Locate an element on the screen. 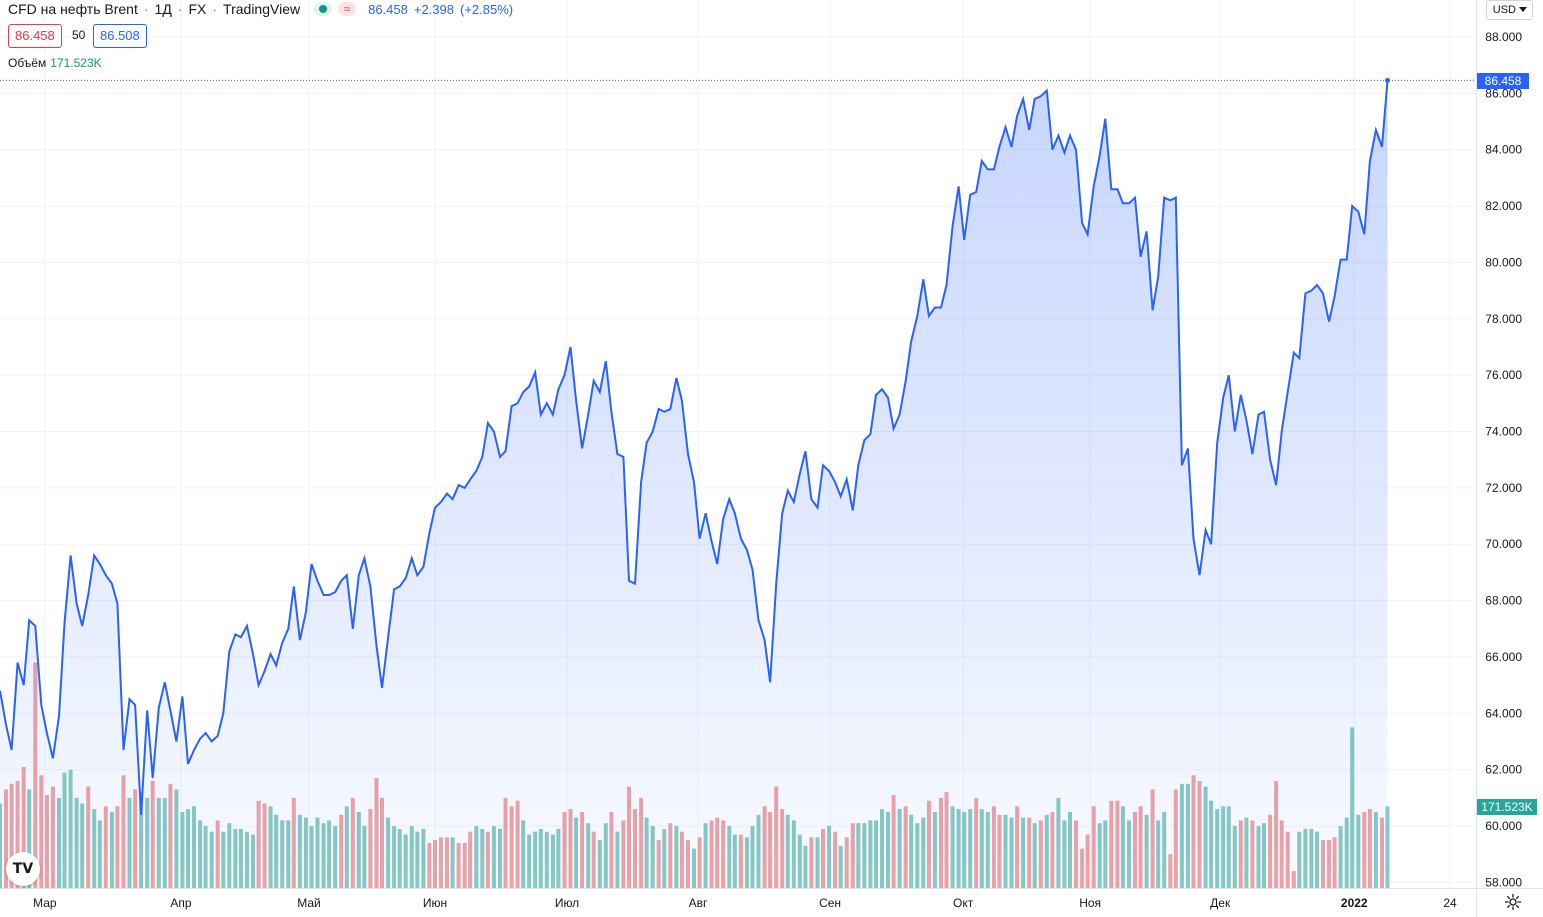 The width and height of the screenshot is (1543, 917). x-tick-label: Сен is located at coordinates (830, 903).